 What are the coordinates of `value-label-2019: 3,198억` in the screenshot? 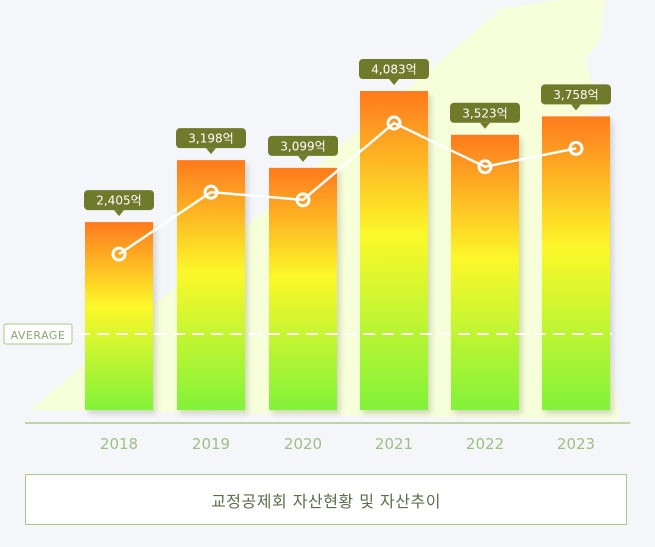 It's located at (211, 141).